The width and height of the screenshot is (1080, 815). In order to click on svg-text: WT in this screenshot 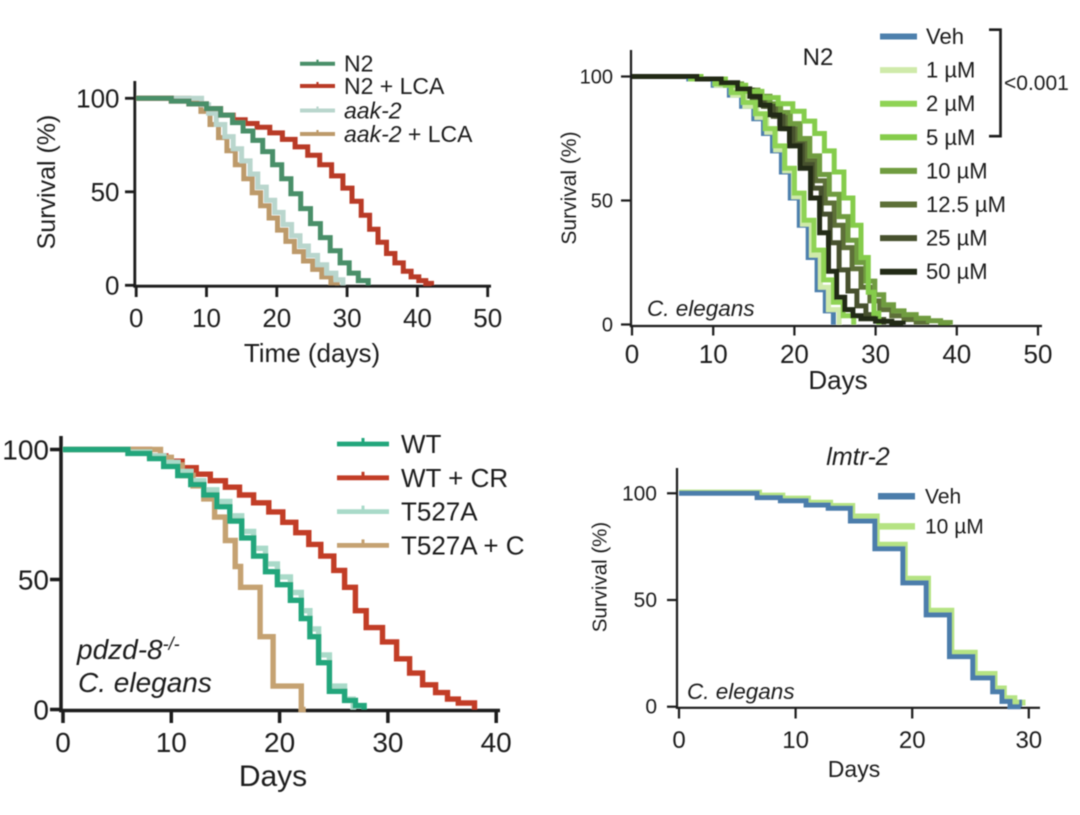, I will do `click(421, 444)`.